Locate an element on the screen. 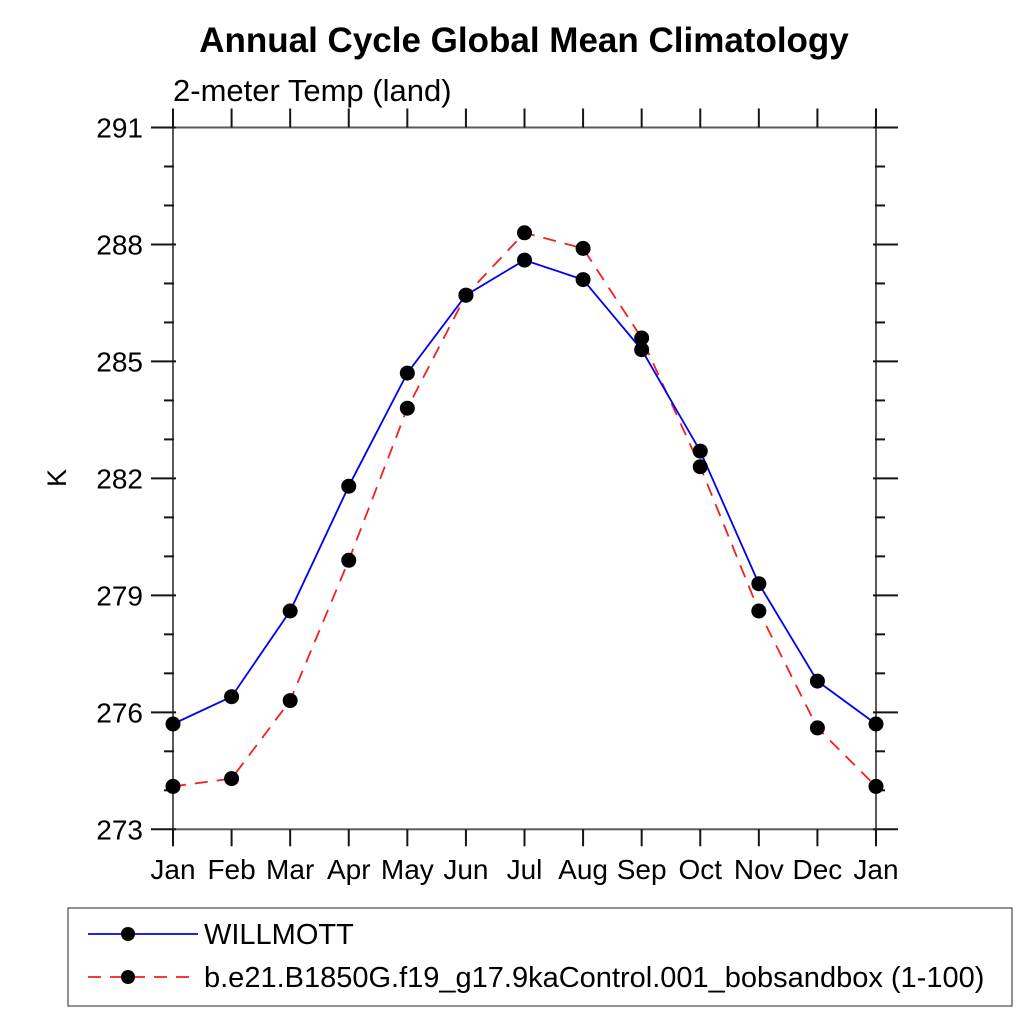 The width and height of the screenshot is (1024, 1024). x-tick-label: May is located at coordinates (407, 869).